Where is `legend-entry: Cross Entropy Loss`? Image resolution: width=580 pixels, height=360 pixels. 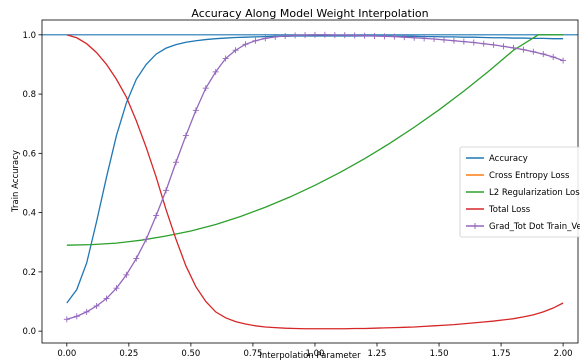 legend-entry: Cross Entropy Loss is located at coordinates (518, 176).